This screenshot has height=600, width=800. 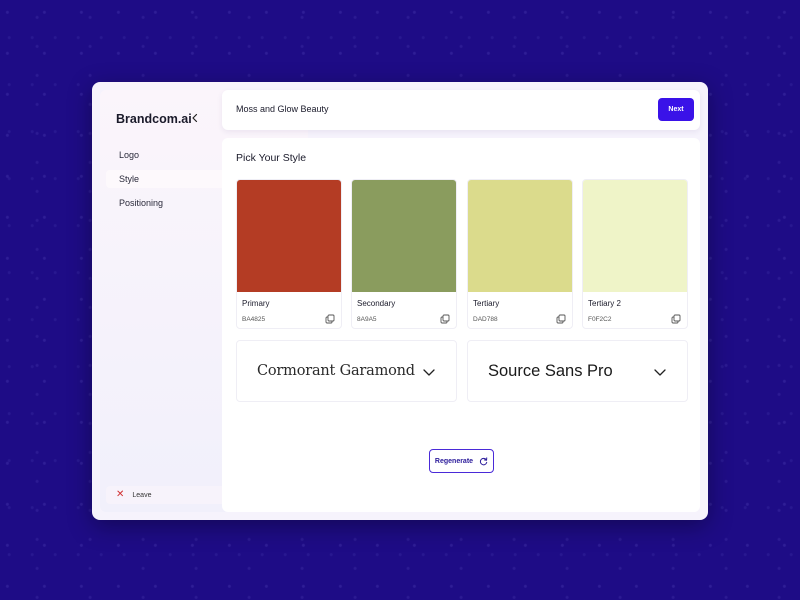 I want to click on project-name: Moss and Glow Beauty, so click(x=282, y=109).